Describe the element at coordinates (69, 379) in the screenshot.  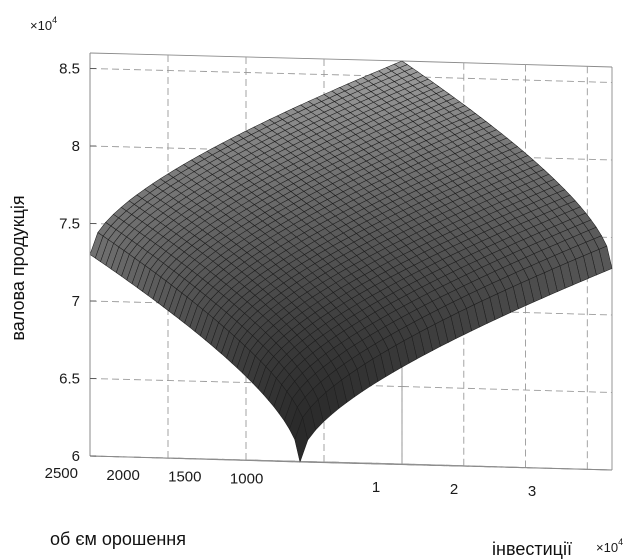
I see `z-tick-label: 6.5` at that location.